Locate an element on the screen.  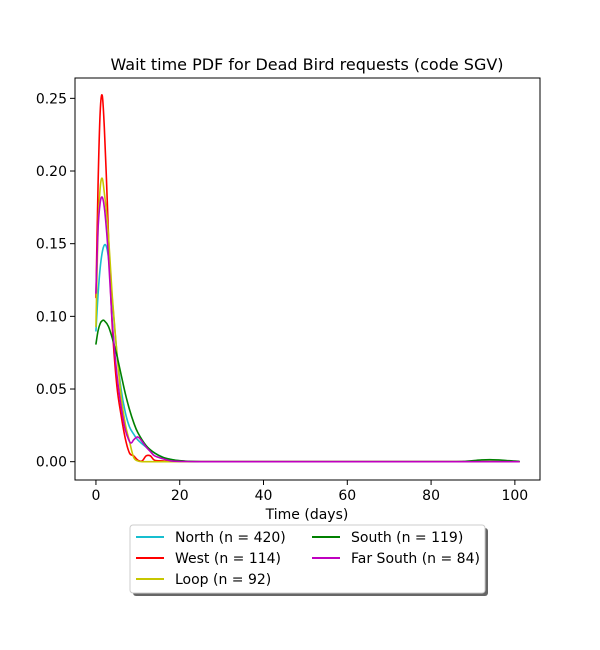
x-tick-label: 100 is located at coordinates (514, 496).